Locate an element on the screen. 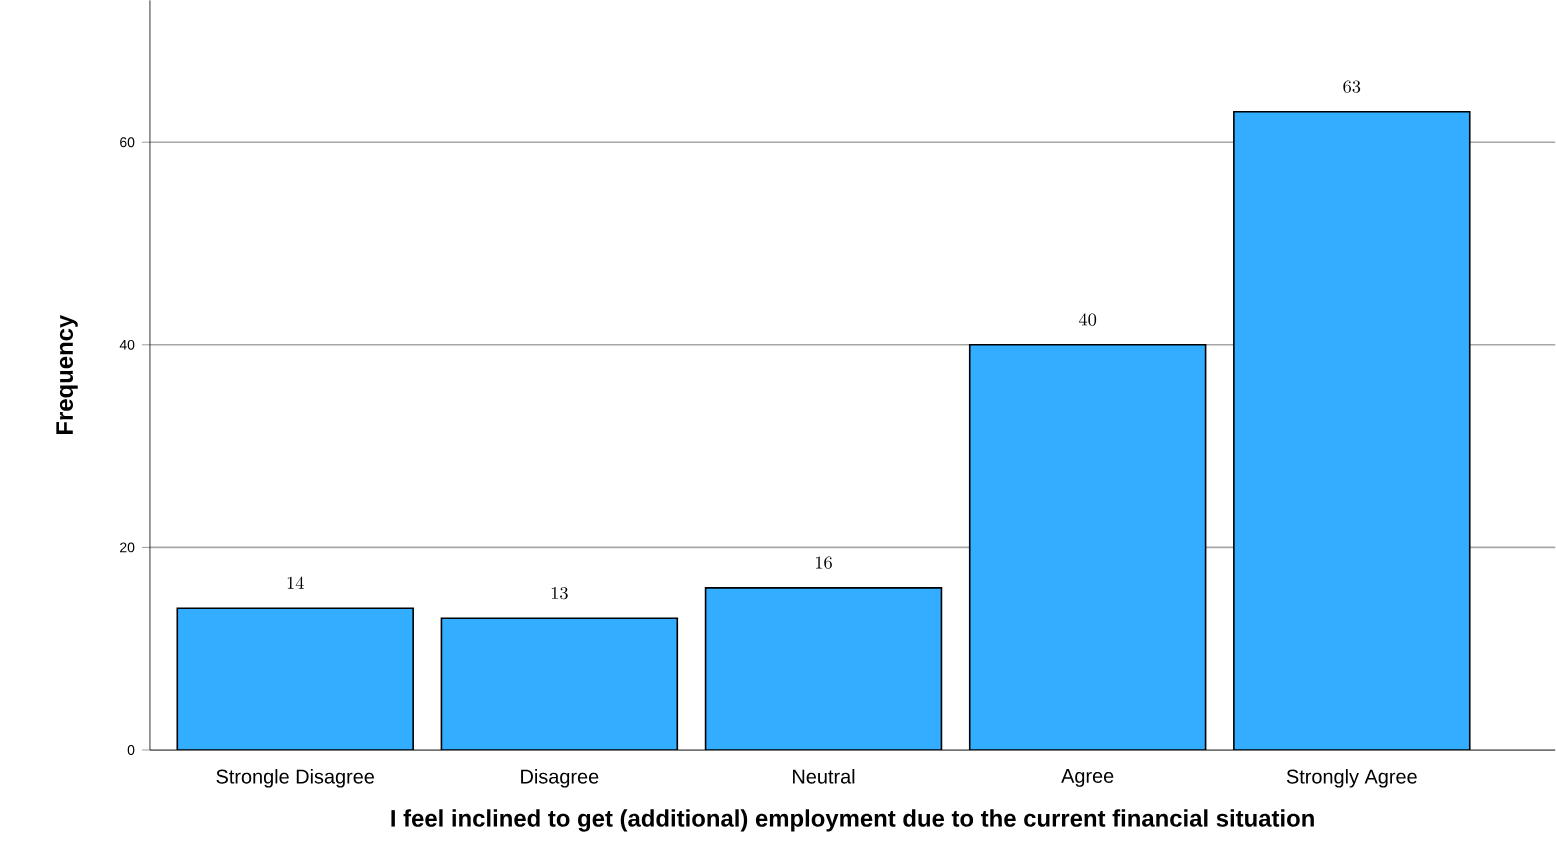 This screenshot has height=854, width=1556. data-label: 40 is located at coordinates (1087, 319).